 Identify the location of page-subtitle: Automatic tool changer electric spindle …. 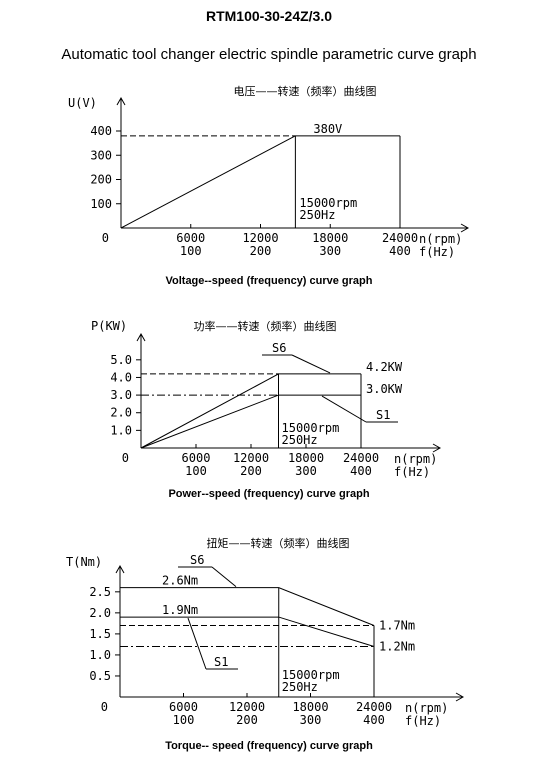
(269, 54).